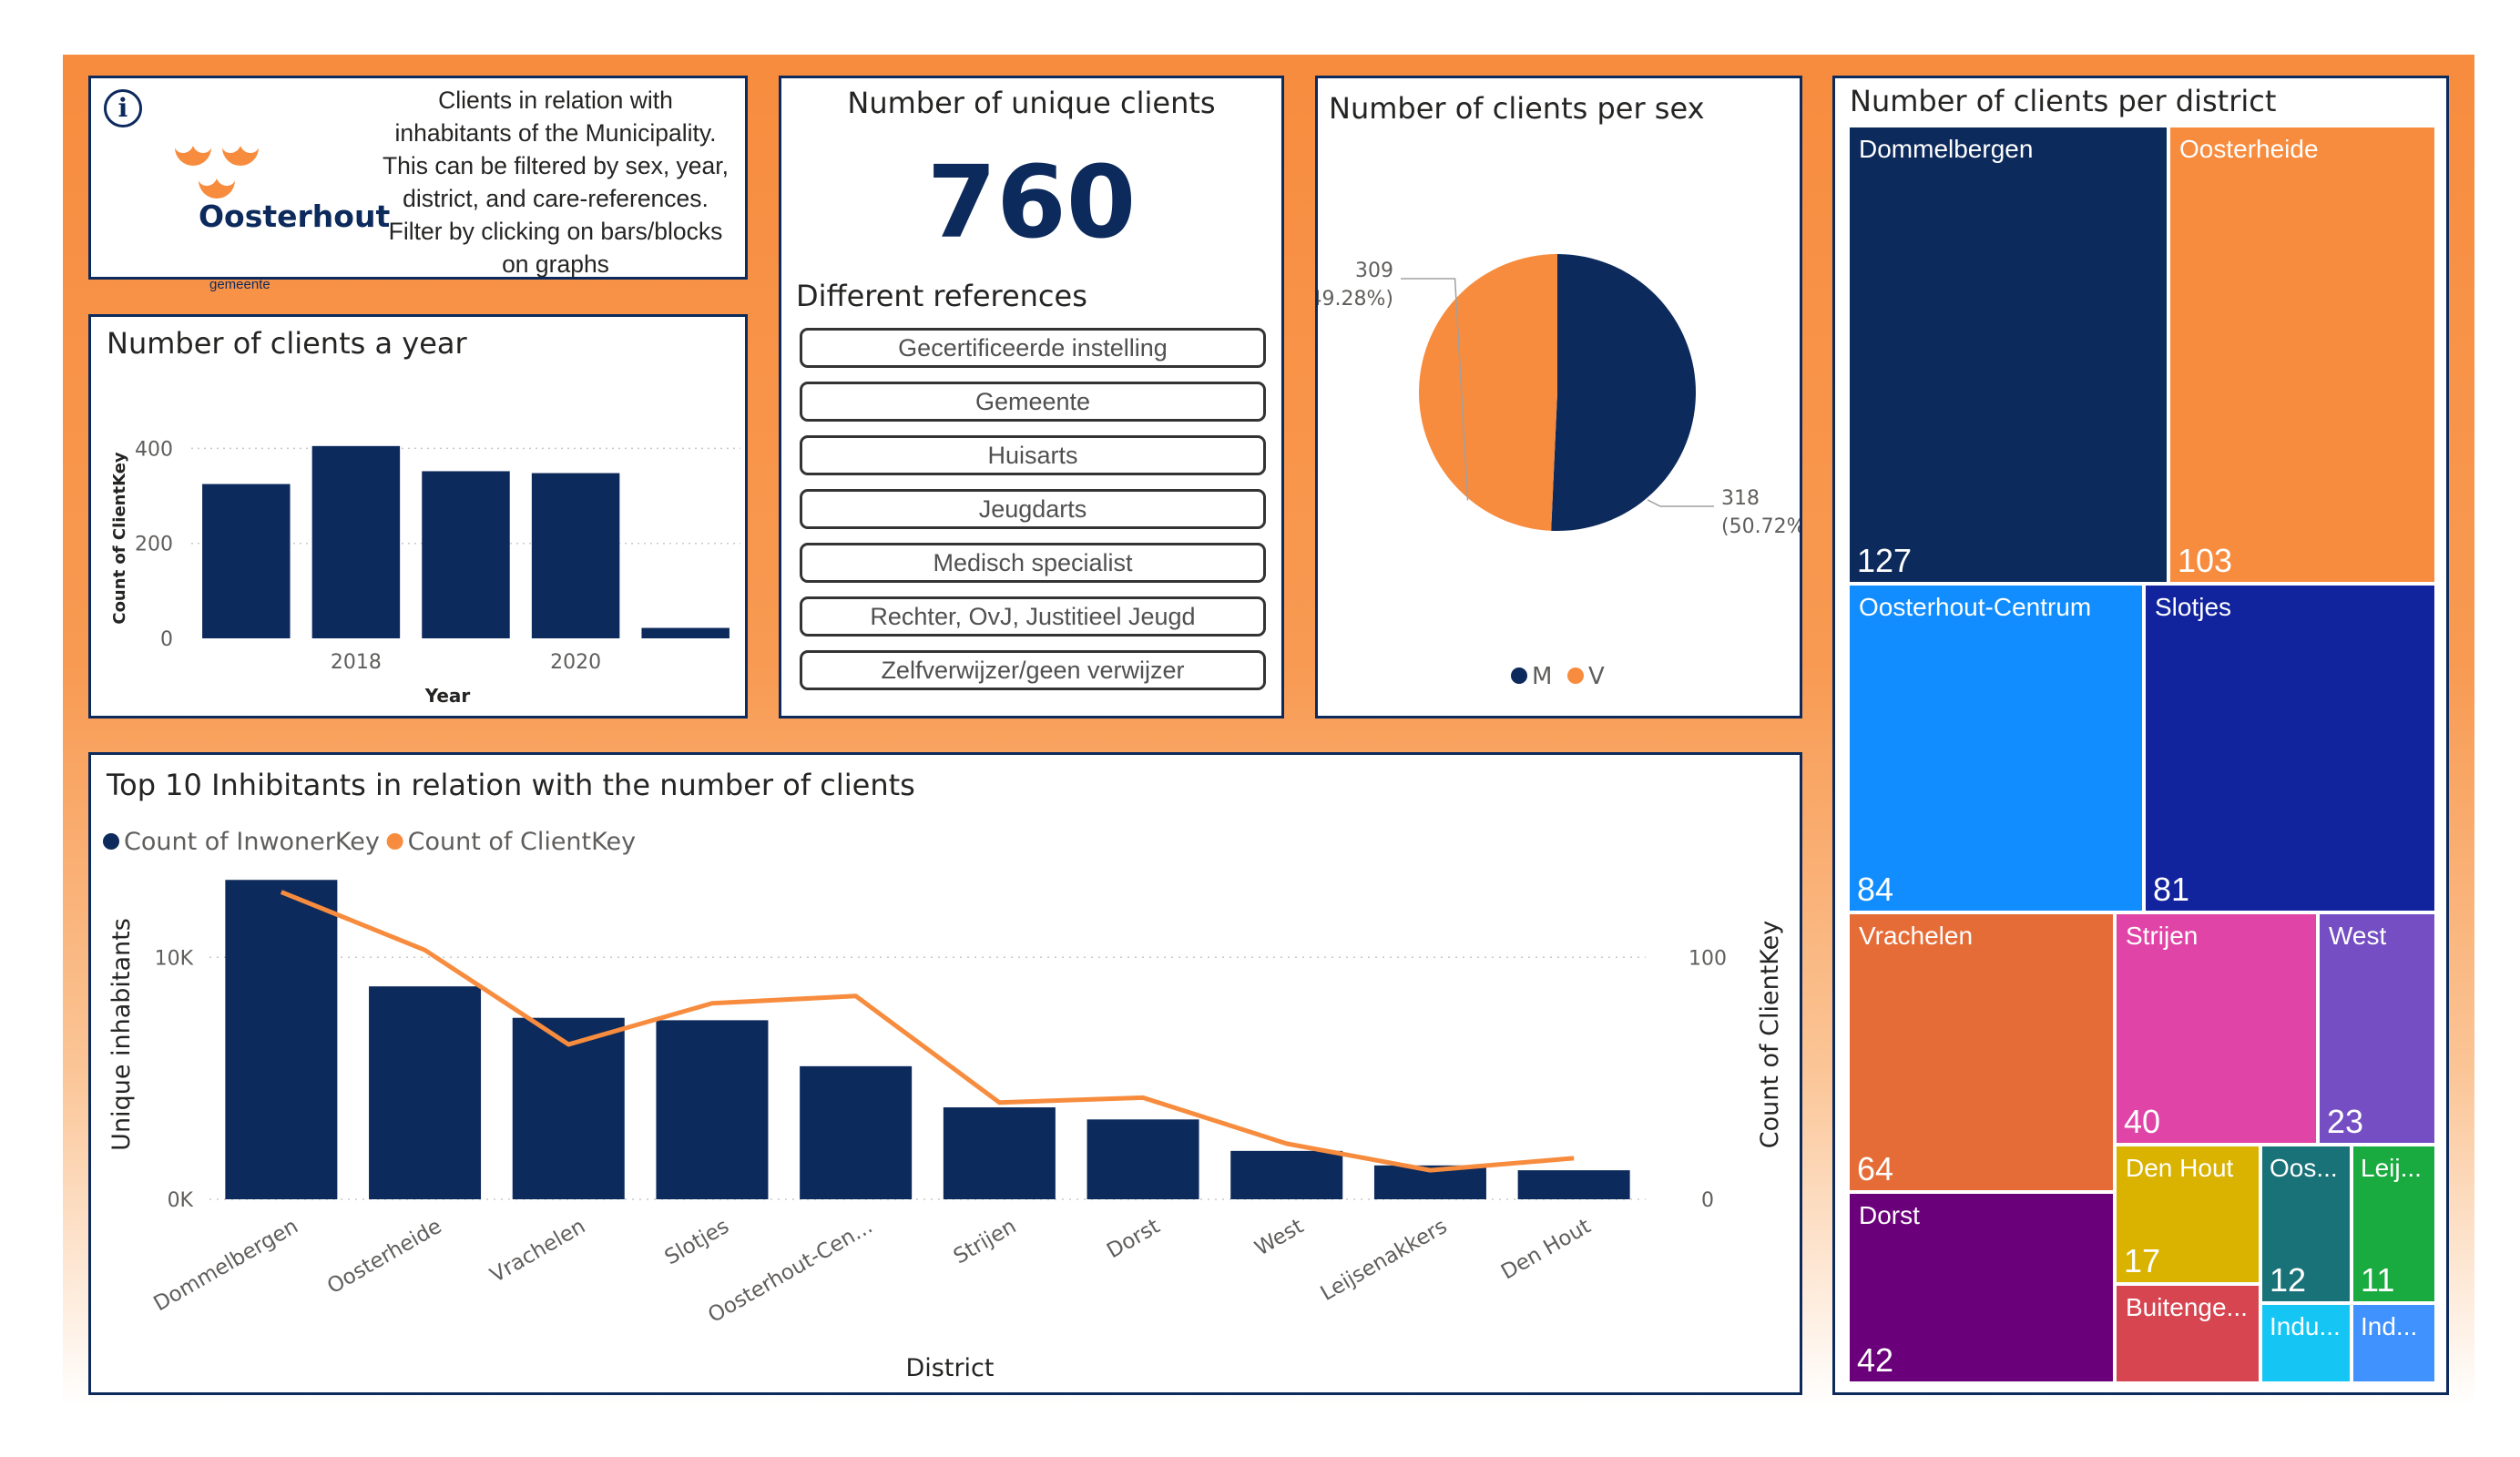 This screenshot has height=1457, width=2520. I want to click on treemap-tile-value: 64, so click(1875, 1168).